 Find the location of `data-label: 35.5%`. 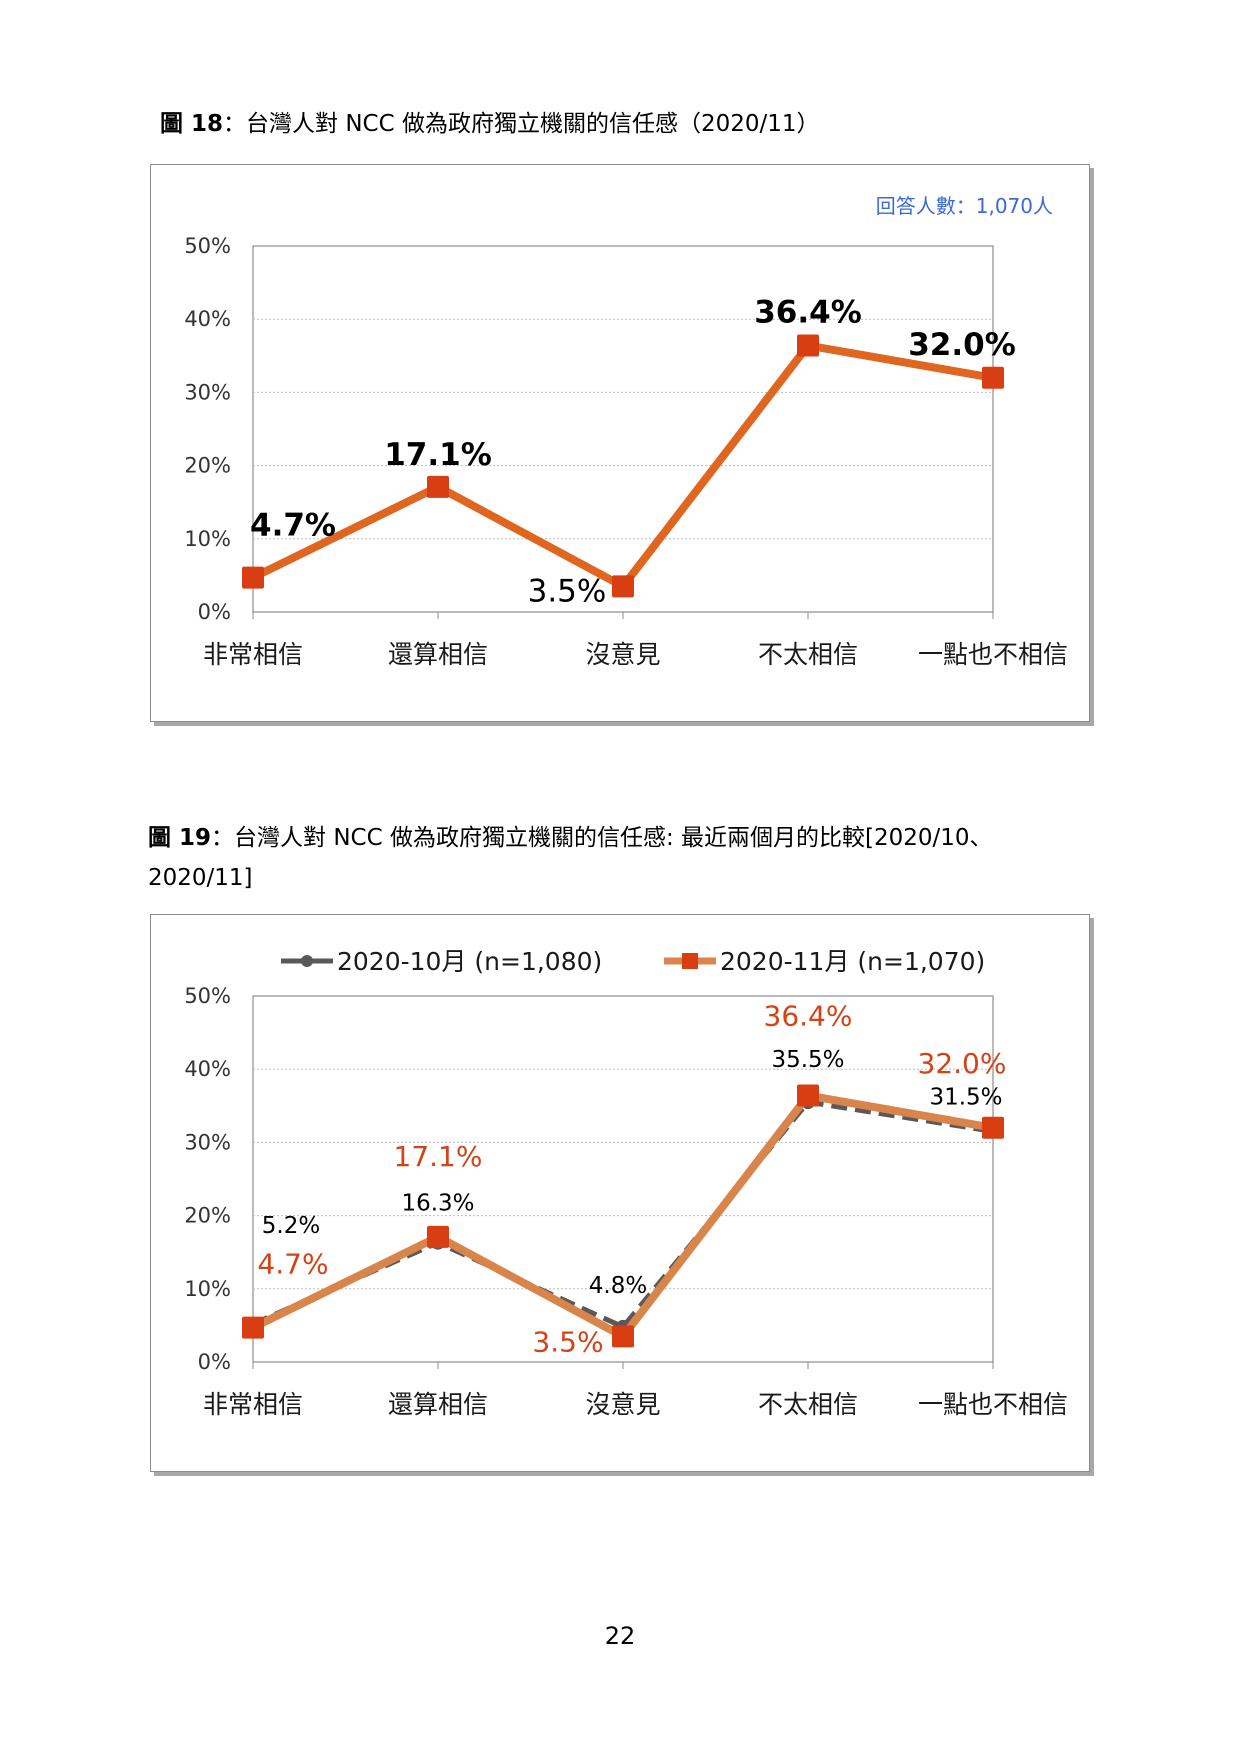

data-label: 35.5% is located at coordinates (807, 1060).